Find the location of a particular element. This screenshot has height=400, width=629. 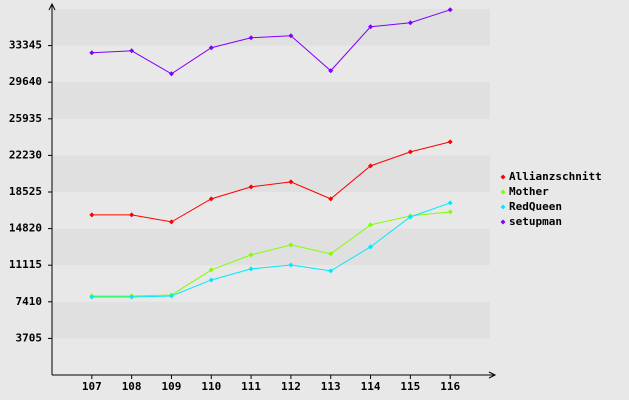

x-tick-label: 107 is located at coordinates (92, 386).